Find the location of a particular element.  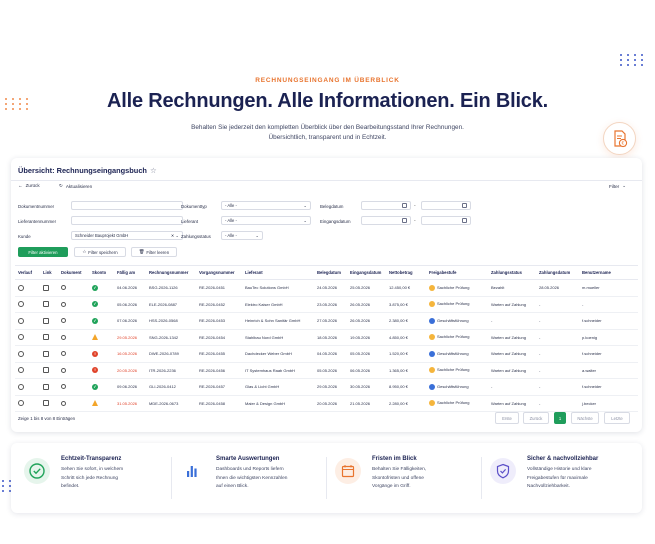

column-header: Dokument is located at coordinates (73, 272).